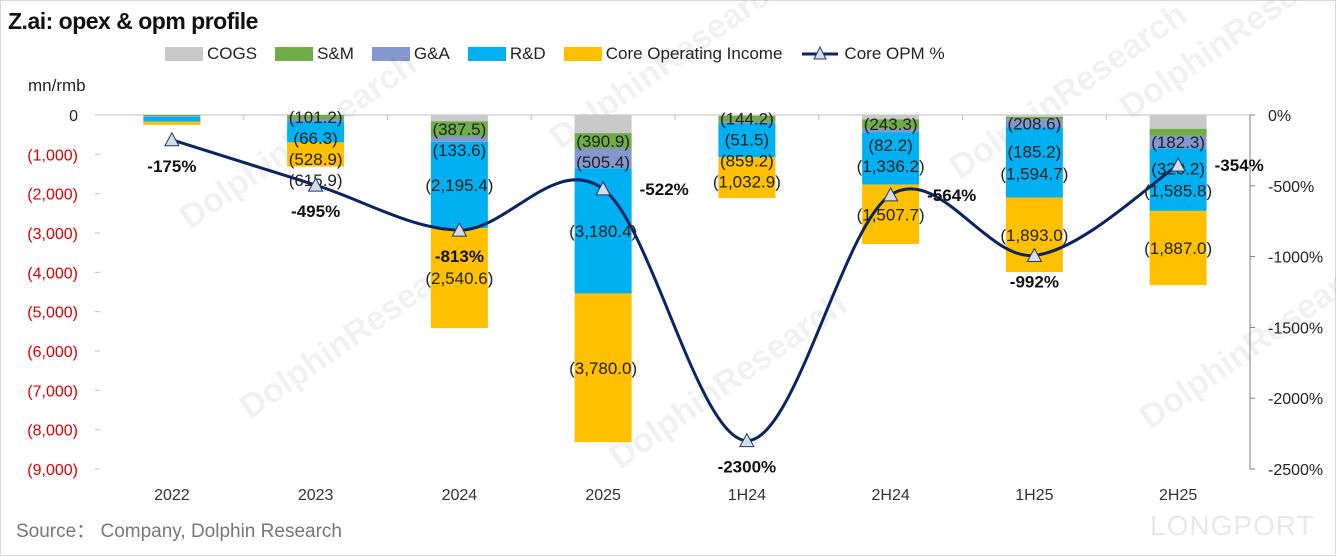 The width and height of the screenshot is (1336, 556). Describe the element at coordinates (1295, 399) in the screenshot. I see `y2-tick-label: -2000%` at that location.